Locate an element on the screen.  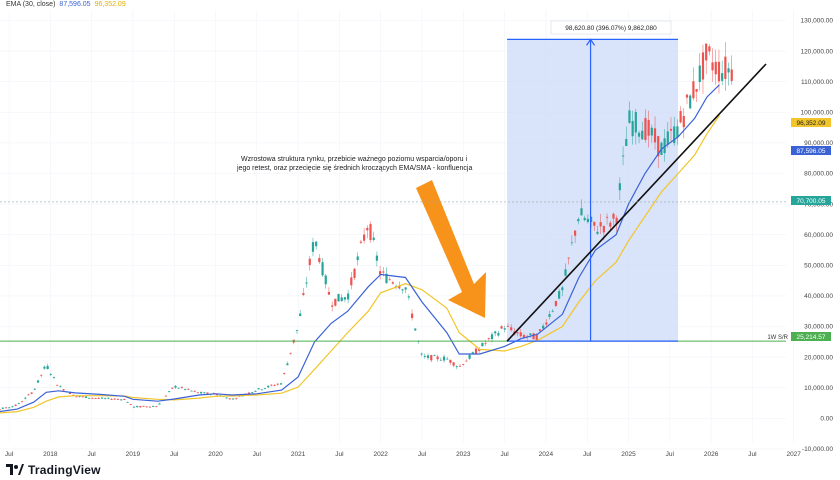
x-tick-label: 2018 is located at coordinates (50, 454).